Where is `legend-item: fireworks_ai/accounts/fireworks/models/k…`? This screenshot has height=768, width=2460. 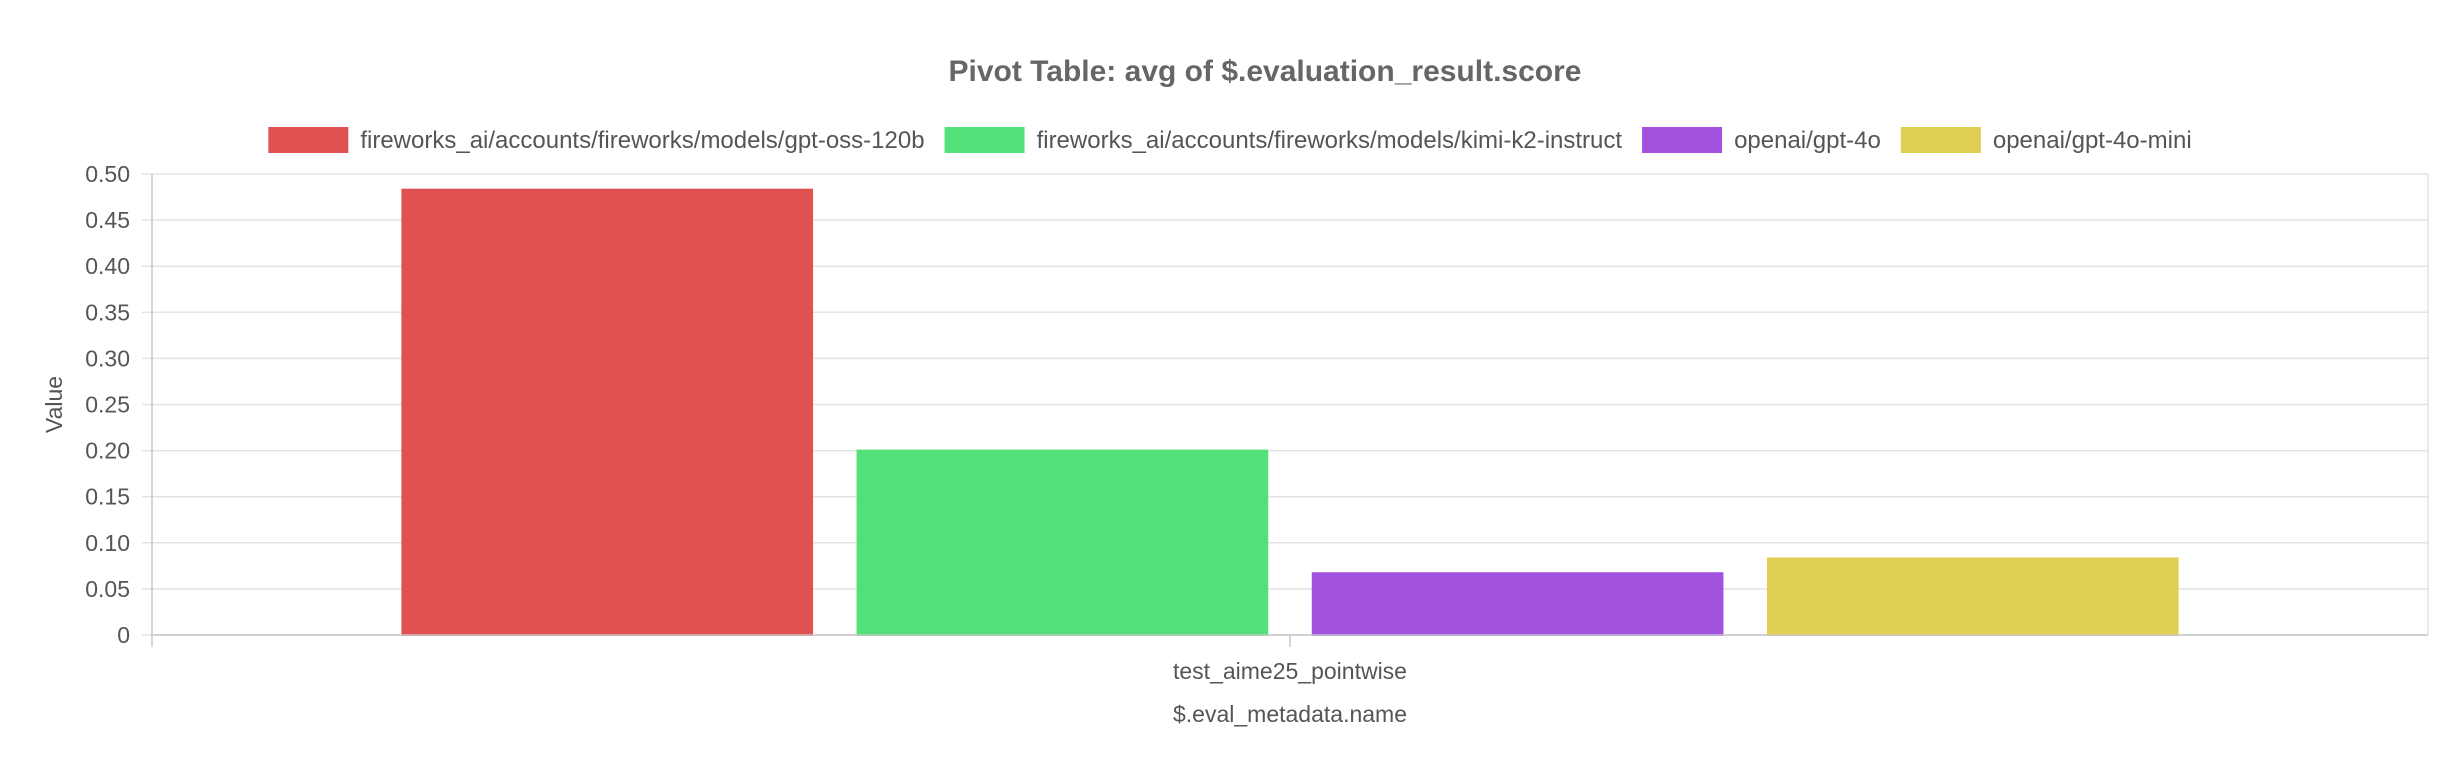 legend-item: fireworks_ai/accounts/fireworks/models/k… is located at coordinates (1283, 140).